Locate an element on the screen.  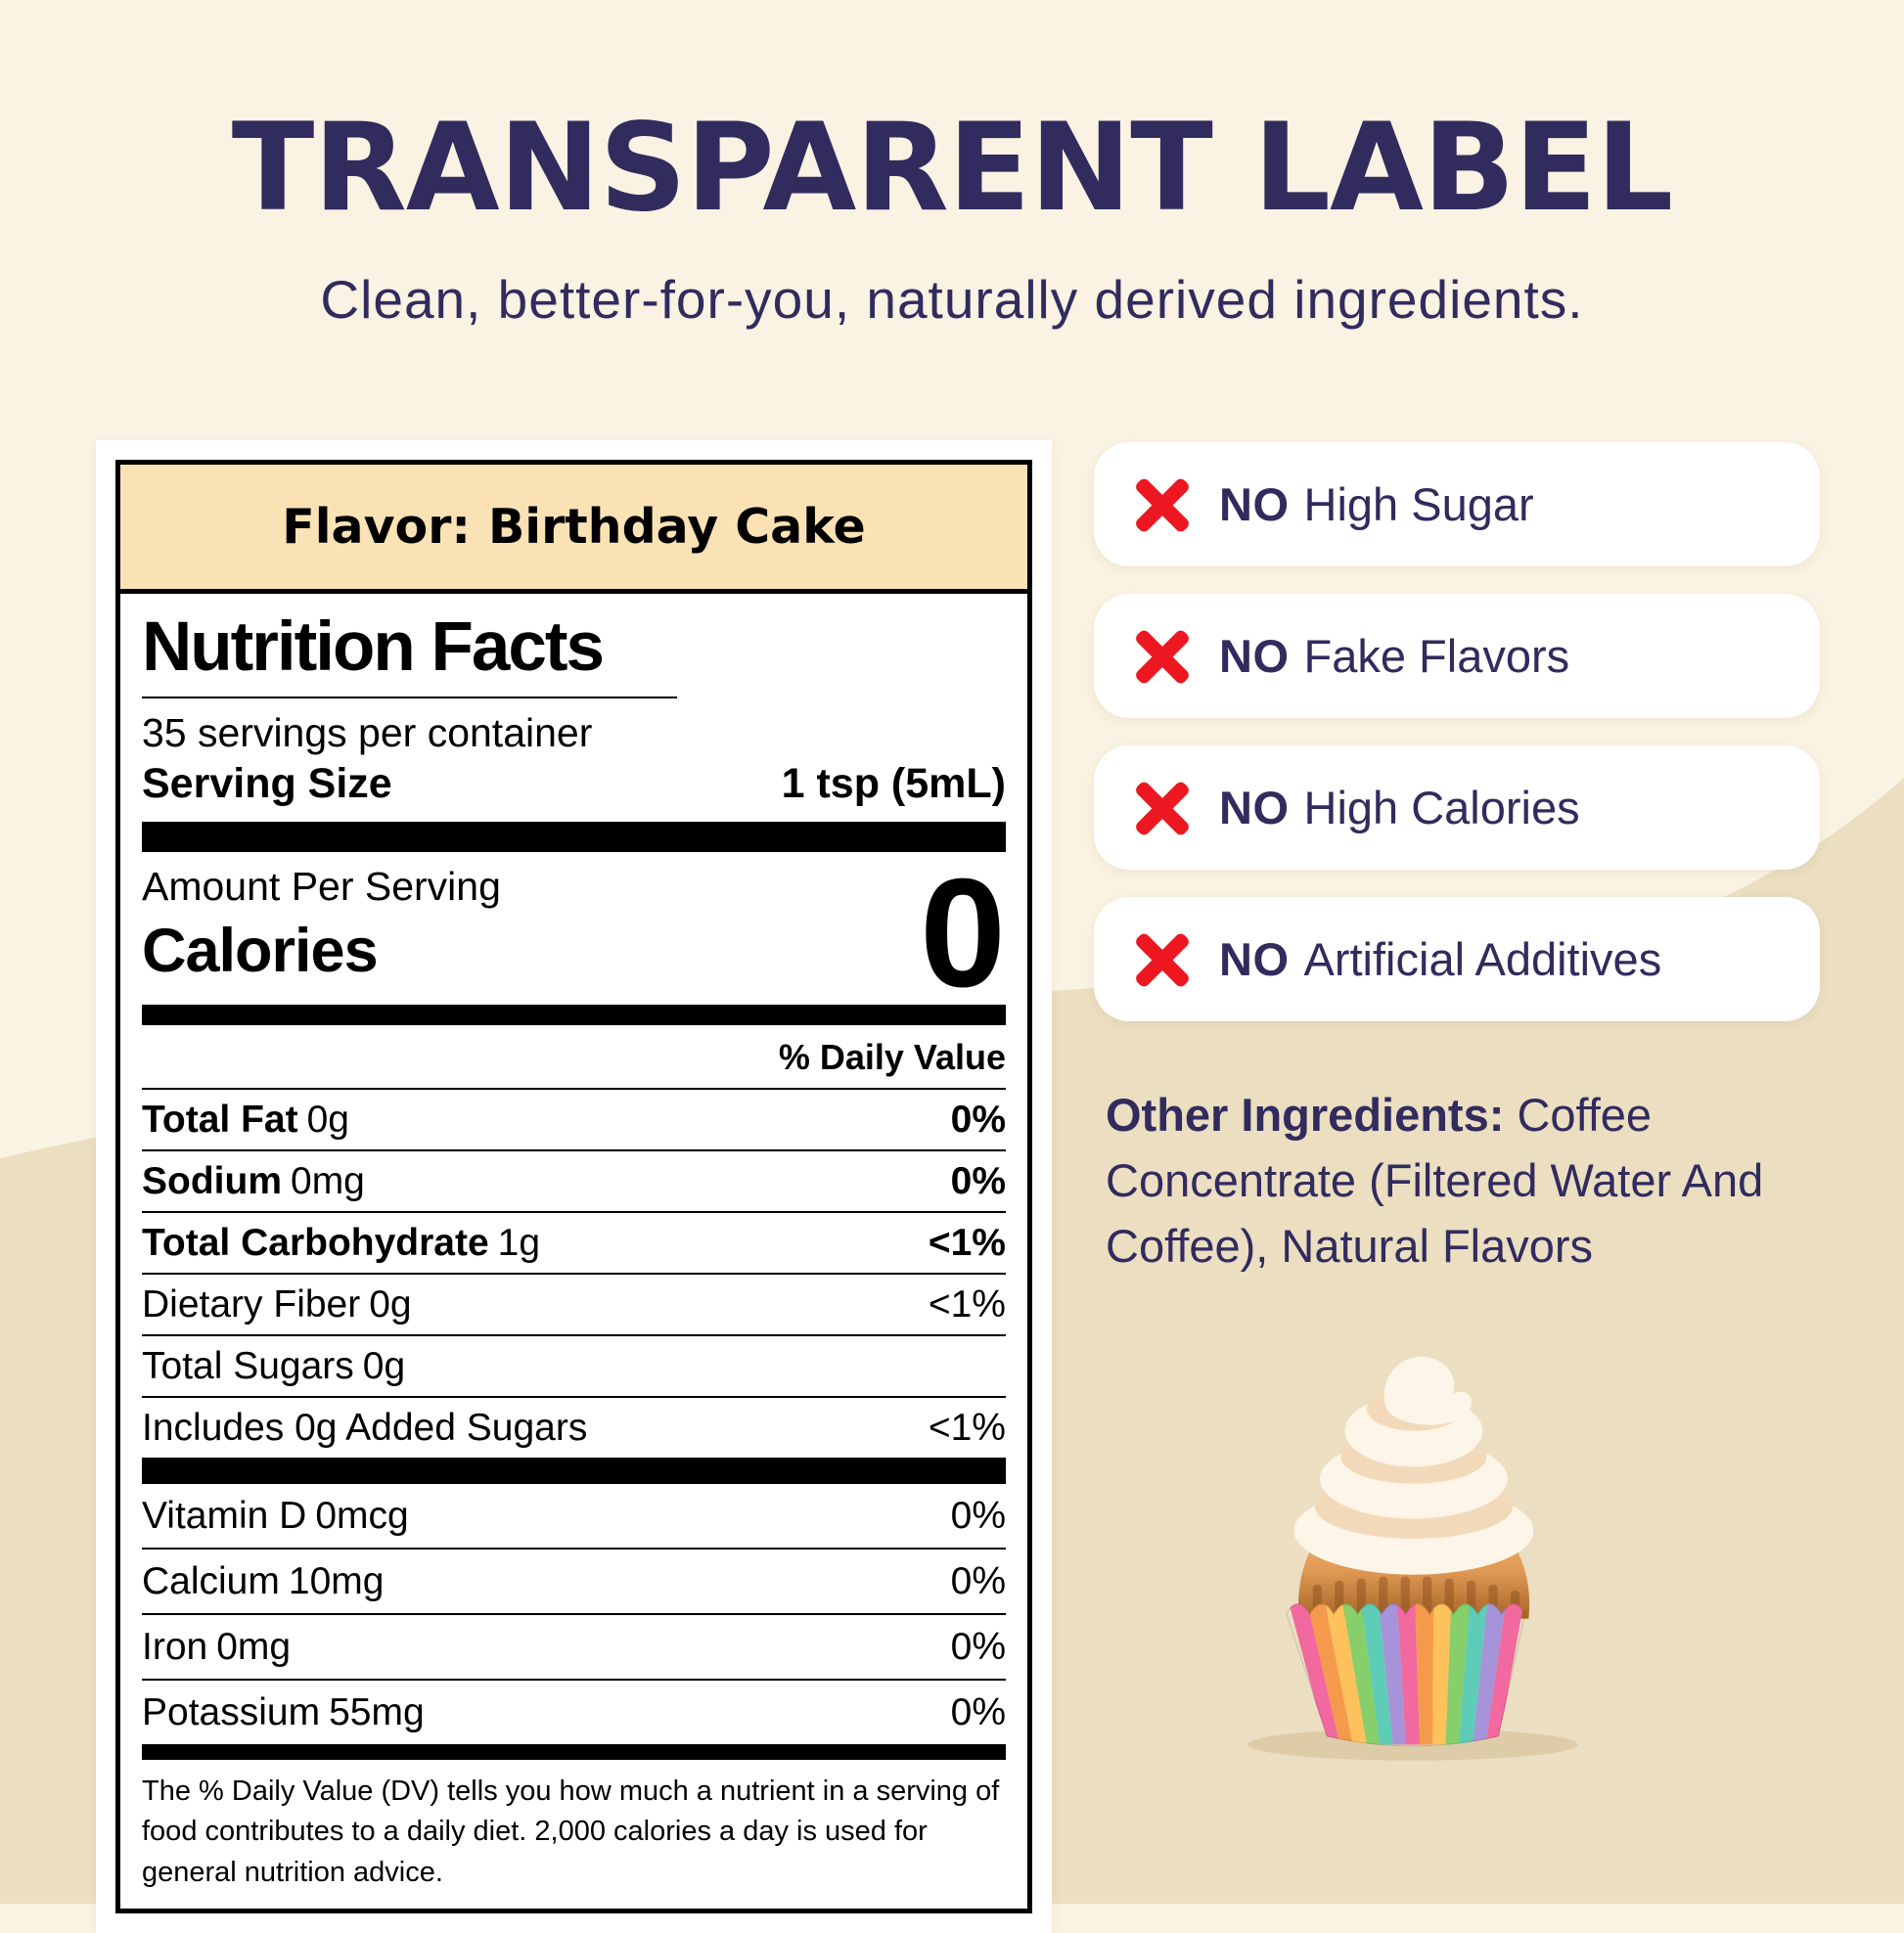
vitamin-row-potassium: Potassium 55mg 0% is located at coordinates (574, 1713).